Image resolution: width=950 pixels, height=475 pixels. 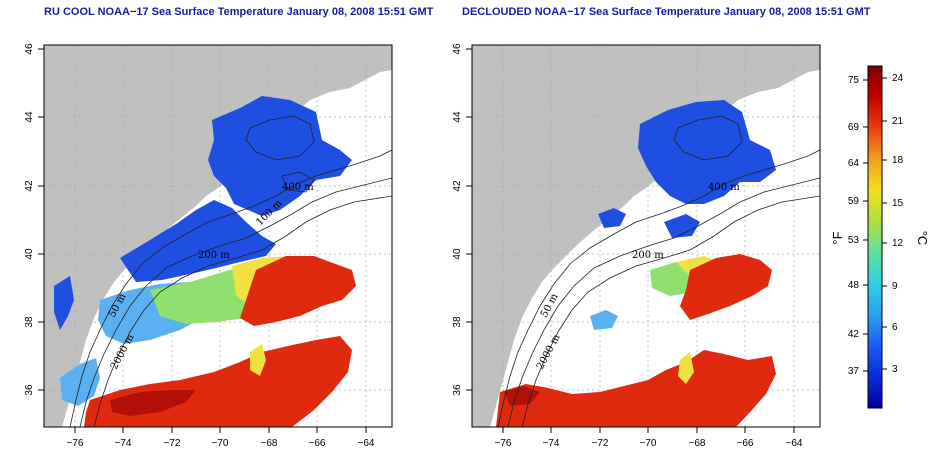 What do you see at coordinates (854, 163) in the screenshot?
I see `colorbar-f-tick-label: 64` at bounding box center [854, 163].